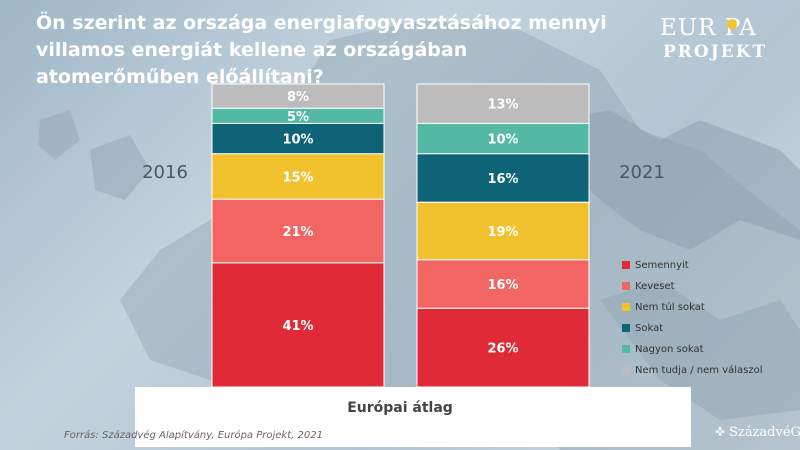  I want to click on logo-text-bottom: PROJEKT, so click(715, 52).